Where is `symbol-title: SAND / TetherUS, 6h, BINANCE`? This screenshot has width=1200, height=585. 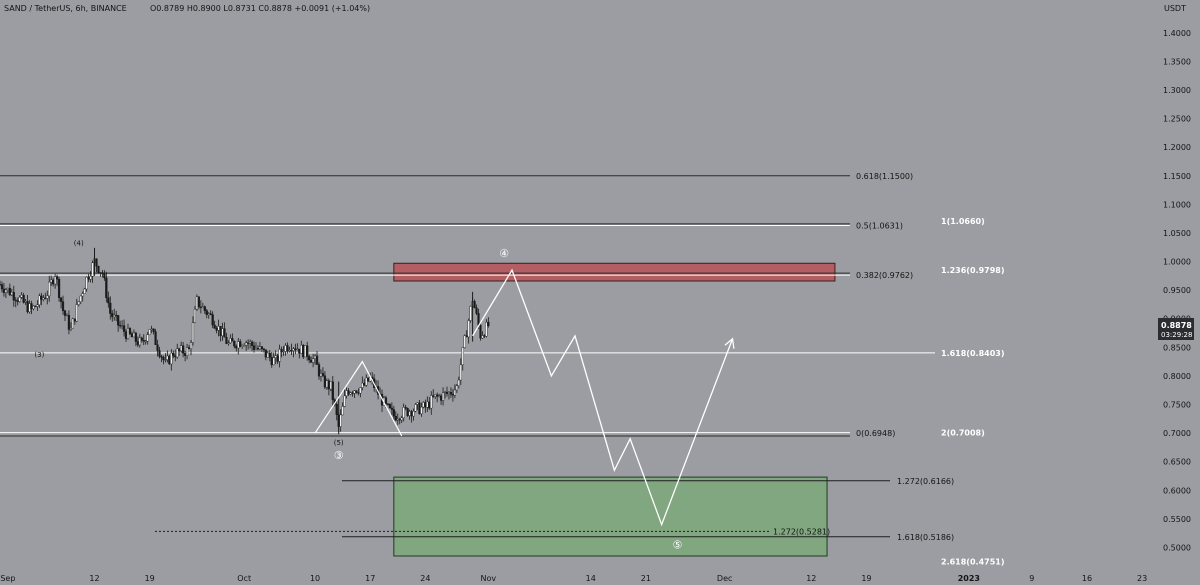
symbol-title: SAND / TetherUS, 6h, BINANCE is located at coordinates (65, 8).